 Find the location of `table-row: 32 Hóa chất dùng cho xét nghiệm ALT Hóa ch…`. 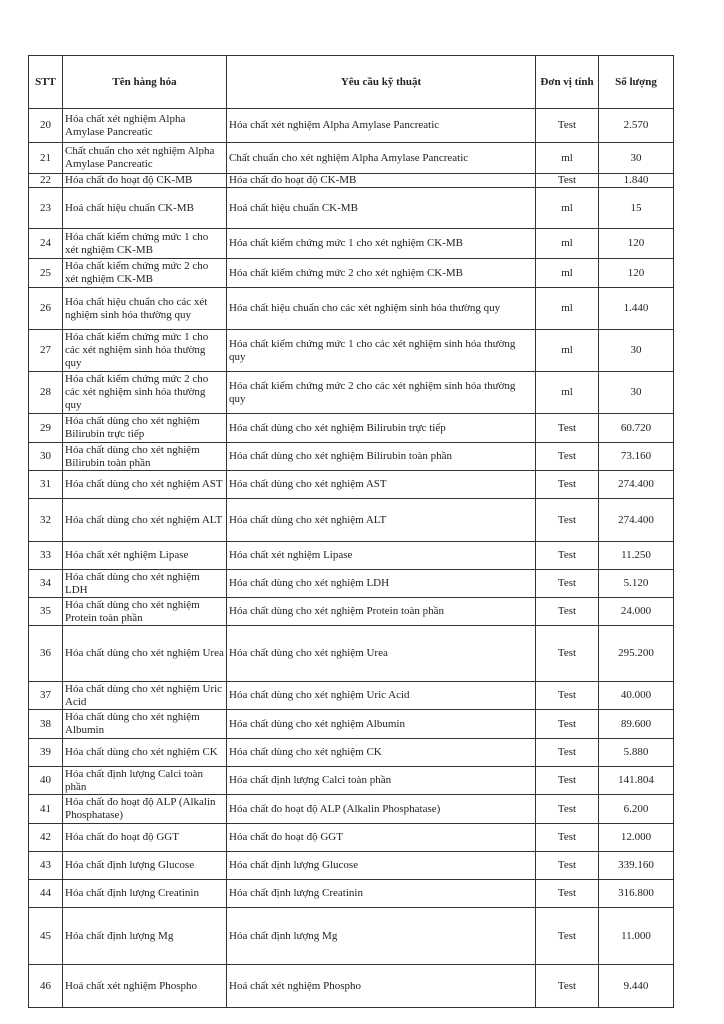

table-row: 32 Hóa chất dùng cho xét nghiệm ALT Hóa ch… is located at coordinates (351, 520).